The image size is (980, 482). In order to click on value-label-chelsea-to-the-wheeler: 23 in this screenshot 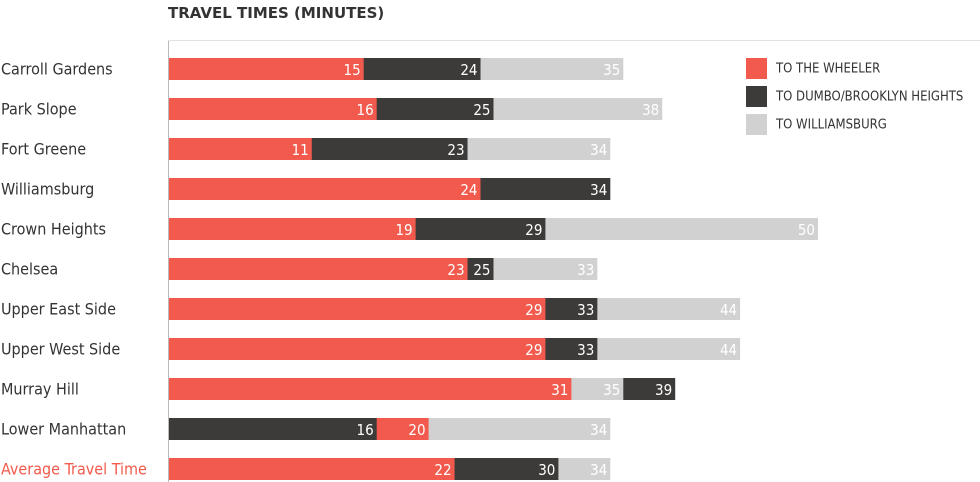, I will do `click(455, 270)`.